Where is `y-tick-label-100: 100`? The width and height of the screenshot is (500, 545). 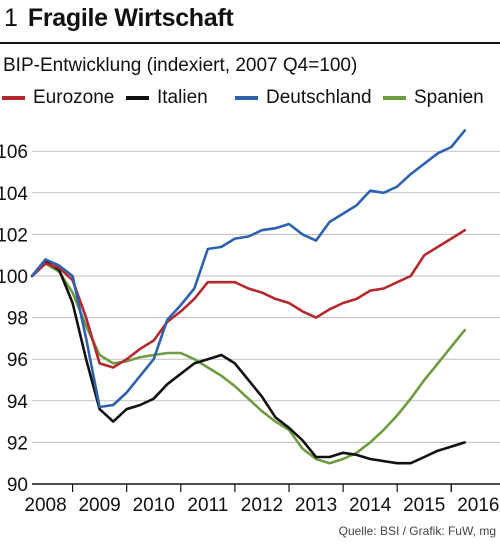
y-tick-label-100: 100 is located at coordinates (14, 277).